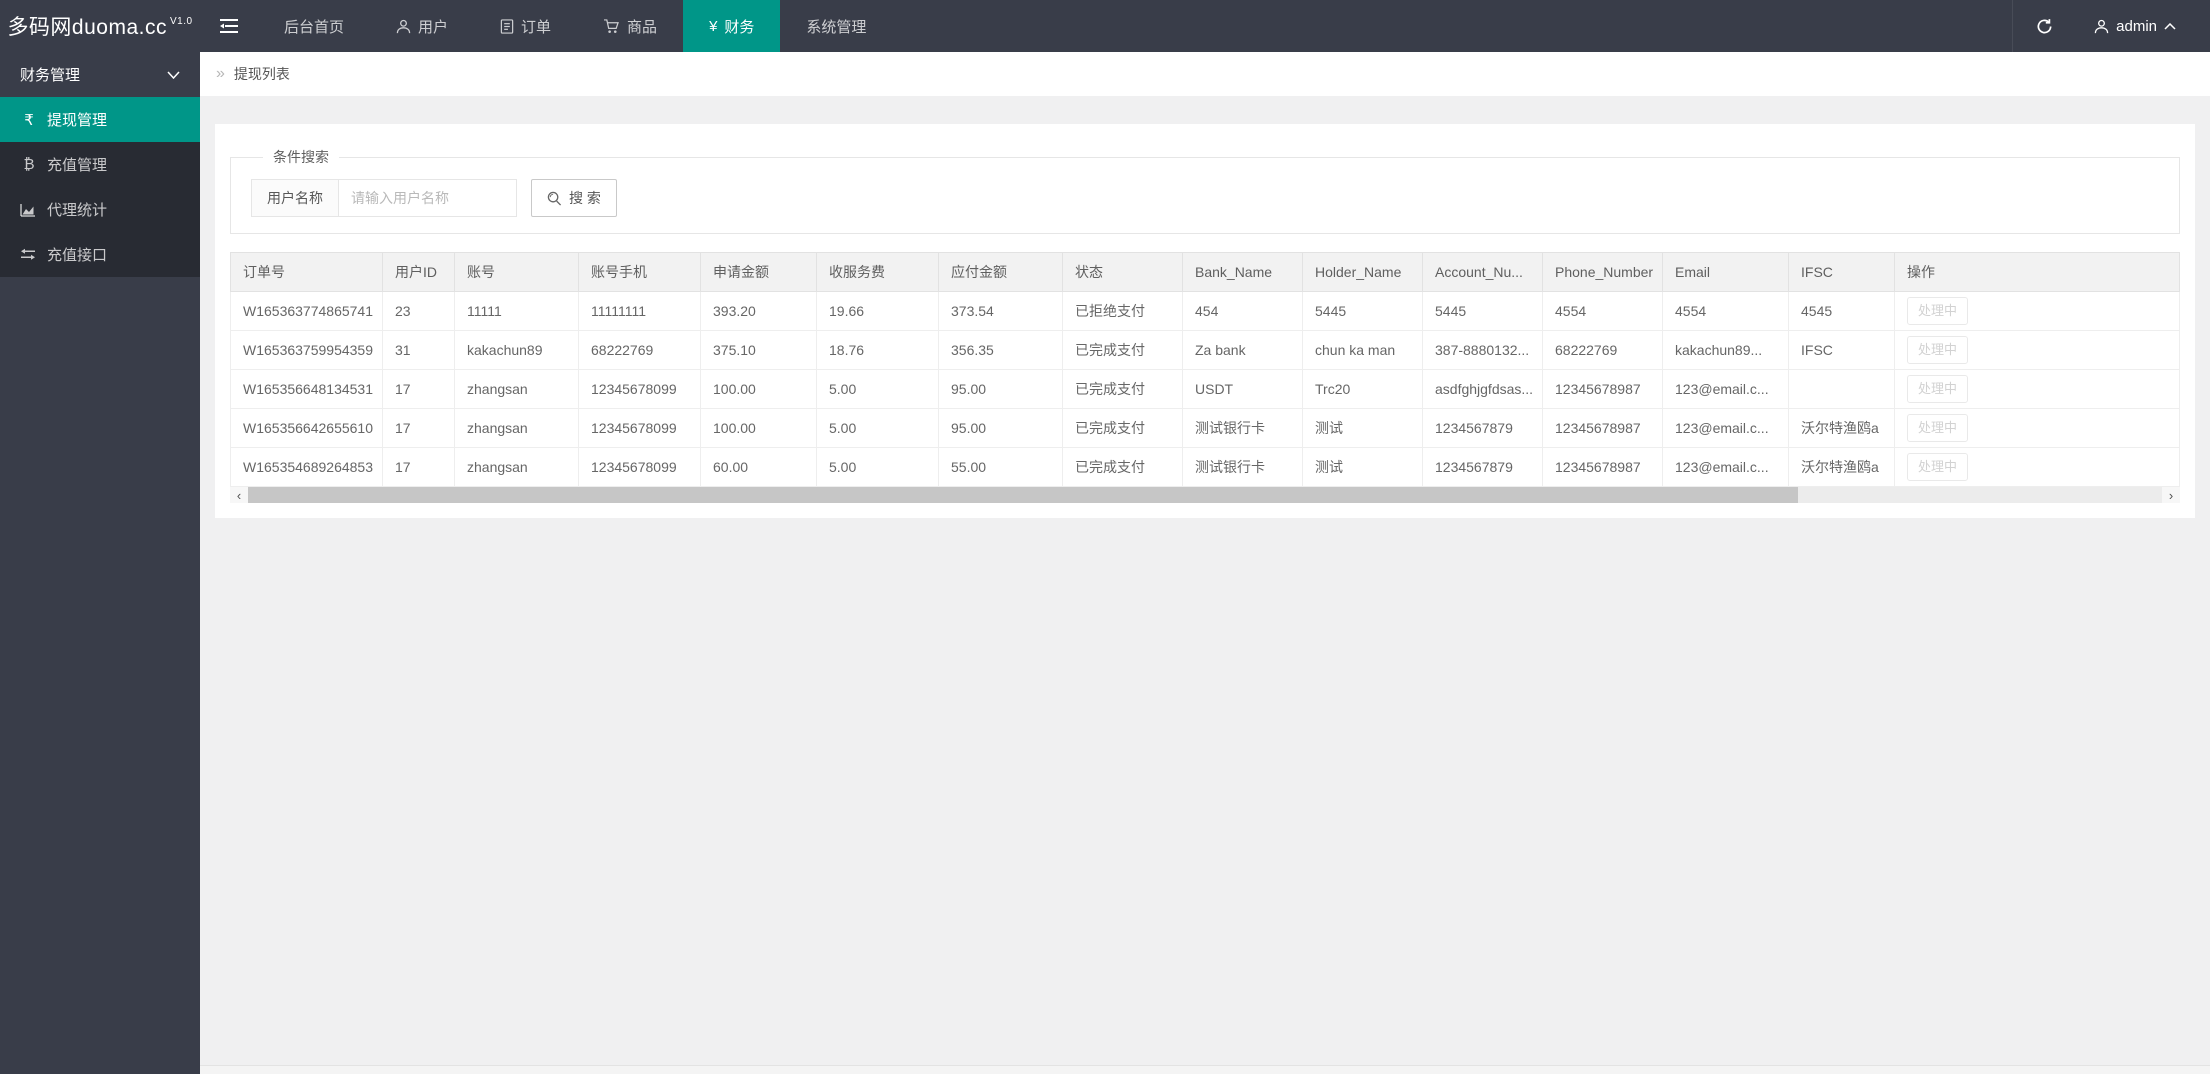 This screenshot has height=1074, width=2210. Describe the element at coordinates (1000, 350) in the screenshot. I see `cell-payable-amount: 356.35` at that location.